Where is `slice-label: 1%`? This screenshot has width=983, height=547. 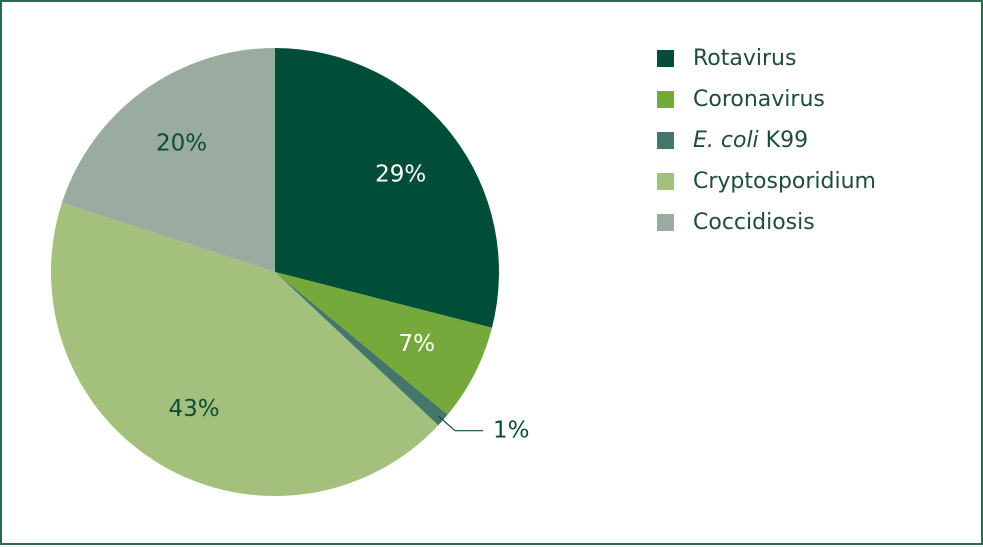
slice-label: 1% is located at coordinates (511, 431).